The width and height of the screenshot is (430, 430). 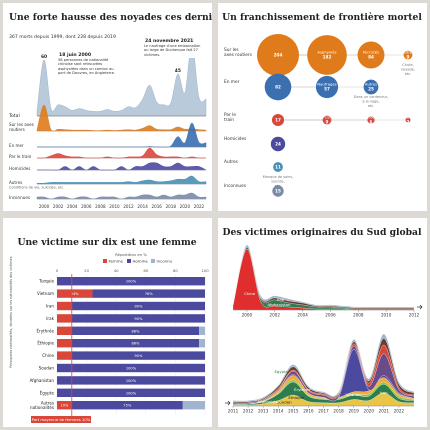 What do you see at coordinates (371, 84) in the screenshot?
I see `bubble-label: Autres` at bounding box center [371, 84].